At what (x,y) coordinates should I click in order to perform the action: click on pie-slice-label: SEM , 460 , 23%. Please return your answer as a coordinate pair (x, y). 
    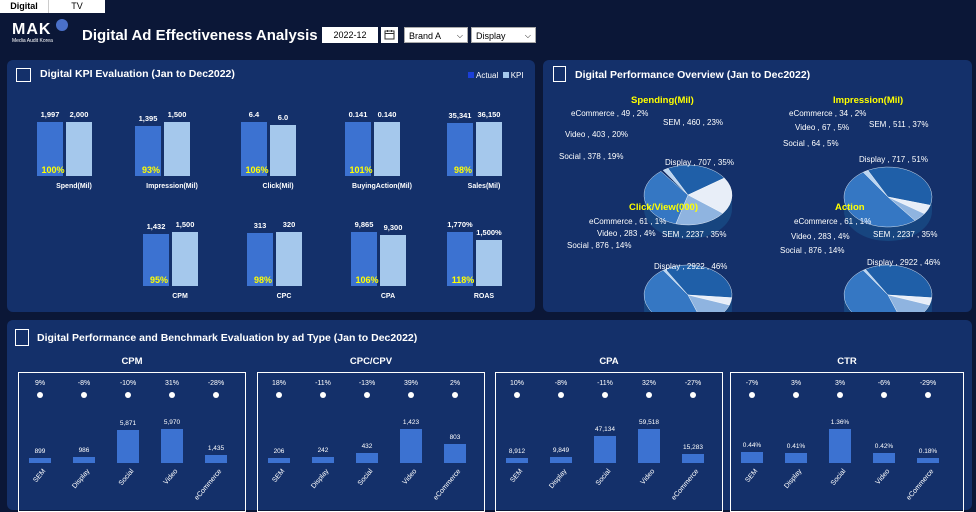
    Looking at the image, I should click on (693, 122).